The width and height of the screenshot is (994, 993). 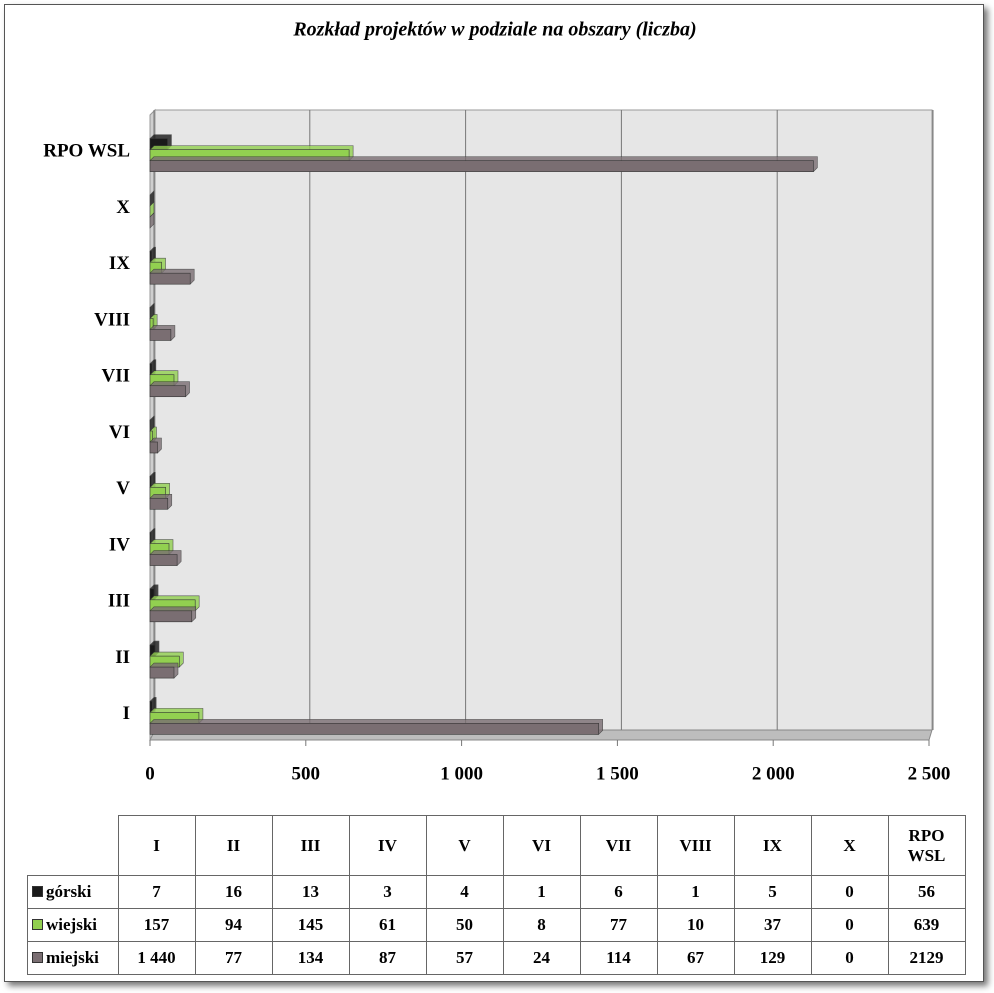 I want to click on column-header: VIII, so click(x=695, y=845).